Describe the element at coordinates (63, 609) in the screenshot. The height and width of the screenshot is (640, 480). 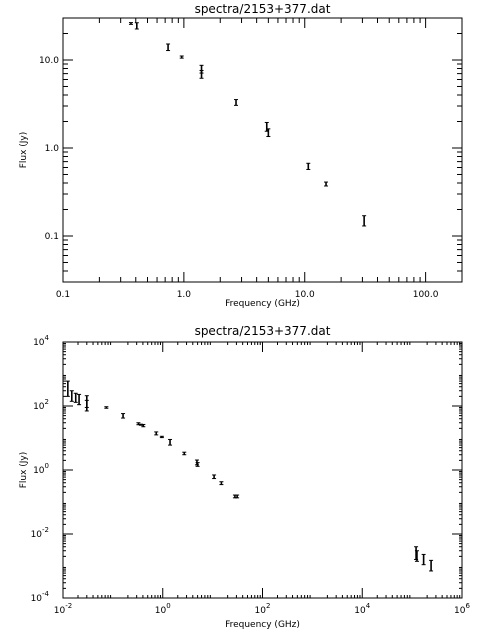
I see `x-tick-label: 10⁻²` at that location.